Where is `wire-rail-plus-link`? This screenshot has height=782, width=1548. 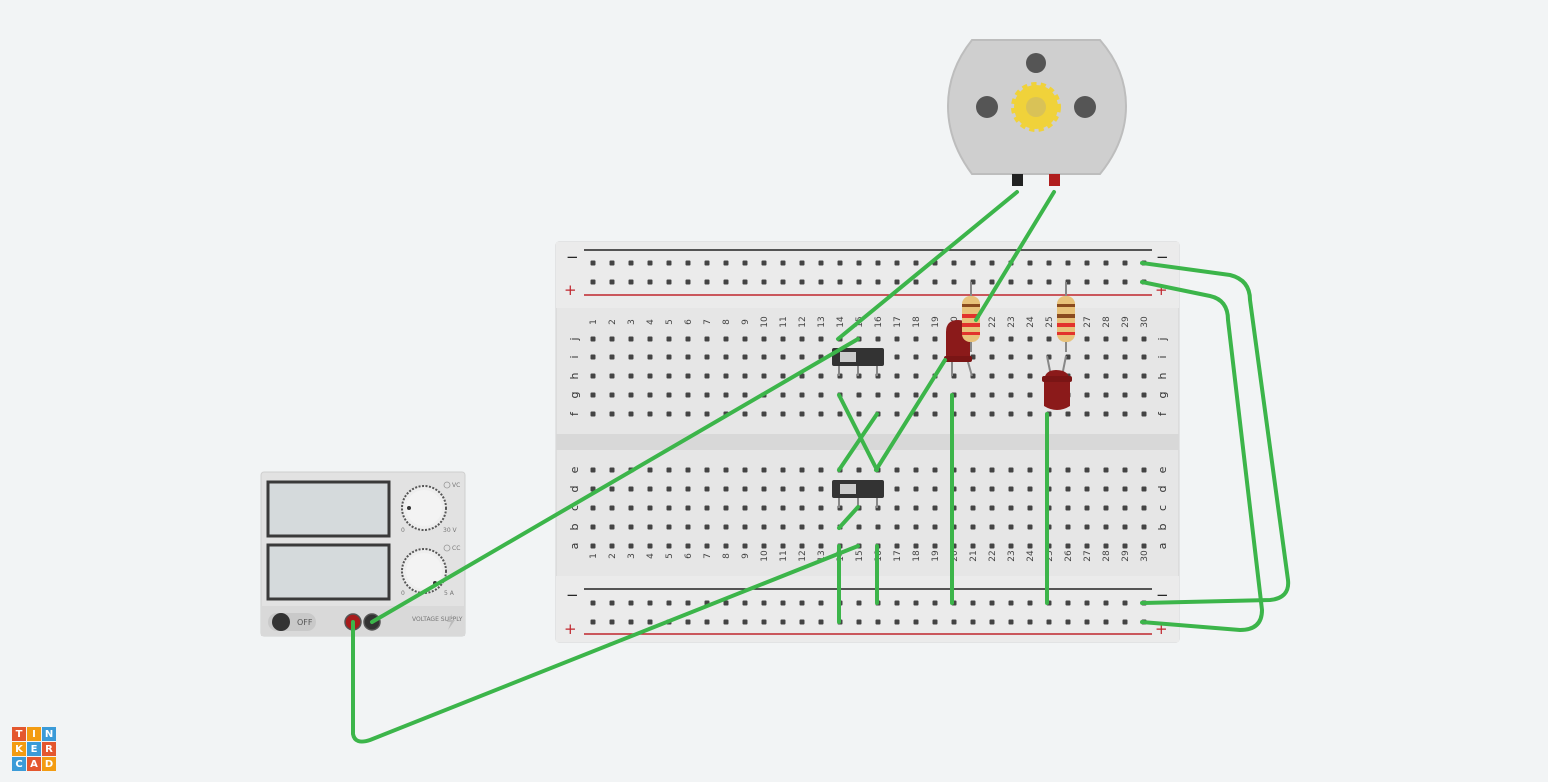 wire-rail-plus-link is located at coordinates (1202, 456).